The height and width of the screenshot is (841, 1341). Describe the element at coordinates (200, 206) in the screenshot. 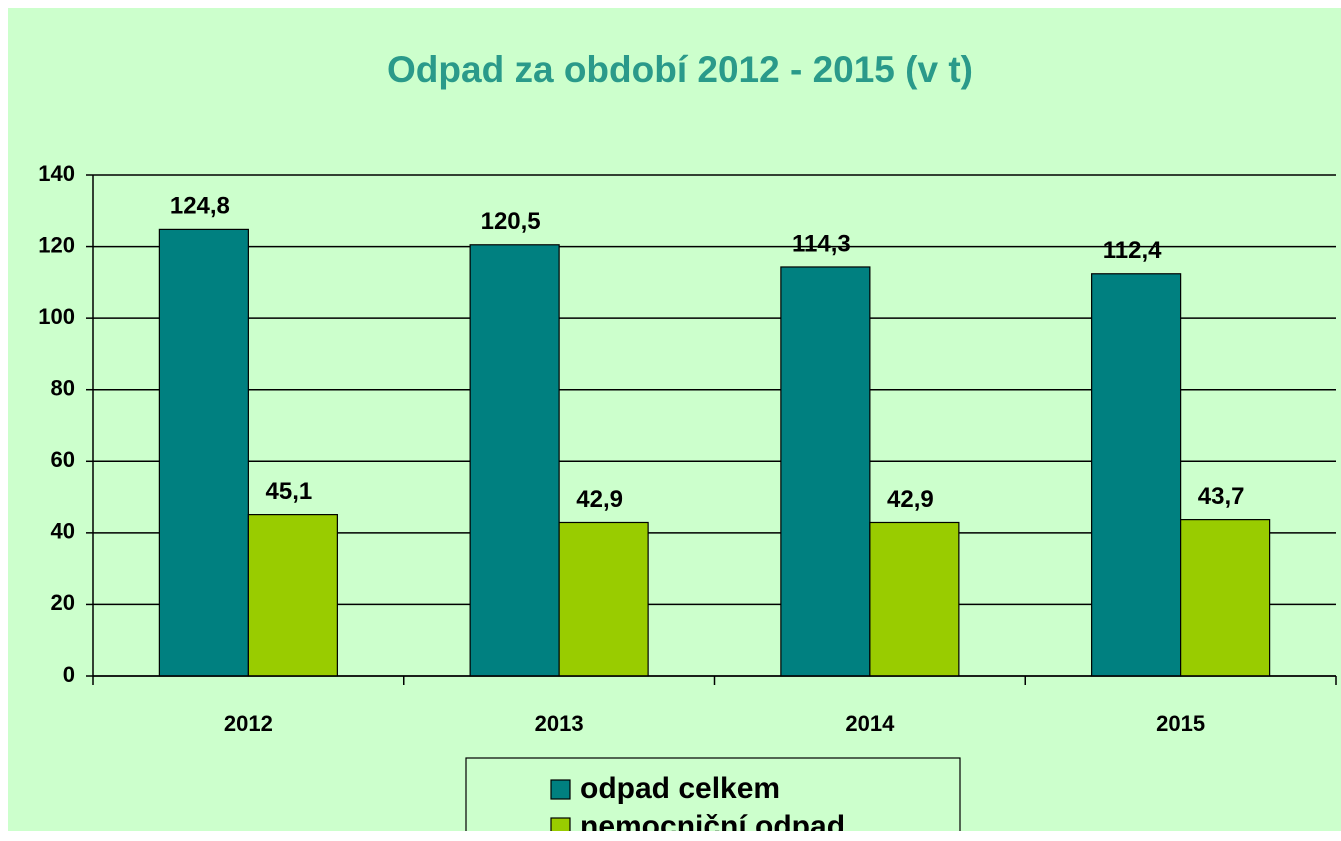

I see `value-label: 124,8` at that location.